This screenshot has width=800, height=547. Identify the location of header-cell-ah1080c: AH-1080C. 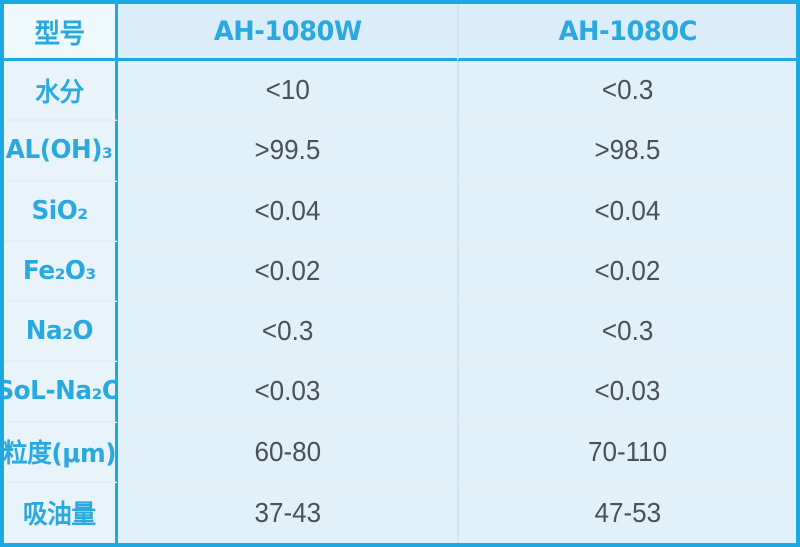
(626, 32).